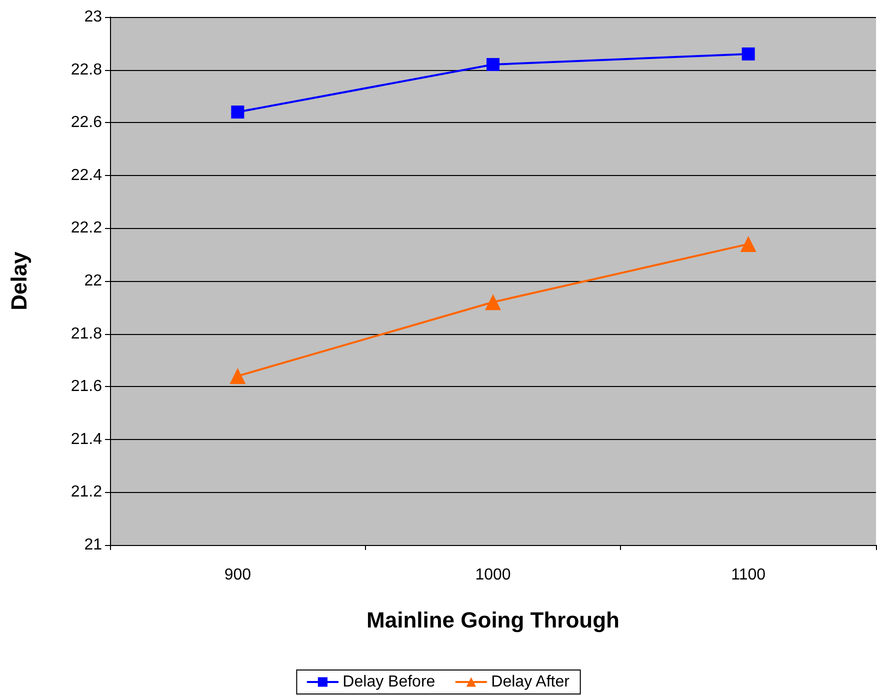 The image size is (877, 696). Describe the element at coordinates (493, 620) in the screenshot. I see `x-axis-title: Mainline Going Through` at that location.